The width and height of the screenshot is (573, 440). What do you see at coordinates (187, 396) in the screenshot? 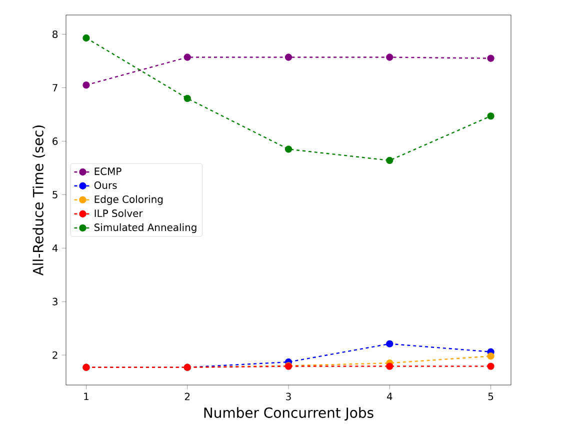
I see `x-tick-label: 2` at bounding box center [187, 396].